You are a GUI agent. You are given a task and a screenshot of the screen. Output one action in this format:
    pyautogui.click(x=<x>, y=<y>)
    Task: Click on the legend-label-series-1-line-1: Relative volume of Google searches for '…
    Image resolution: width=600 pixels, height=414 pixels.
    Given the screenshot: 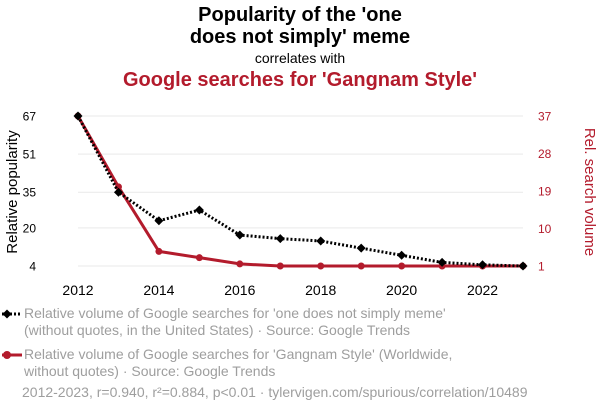 What is the action you would take?
    pyautogui.click(x=235, y=313)
    